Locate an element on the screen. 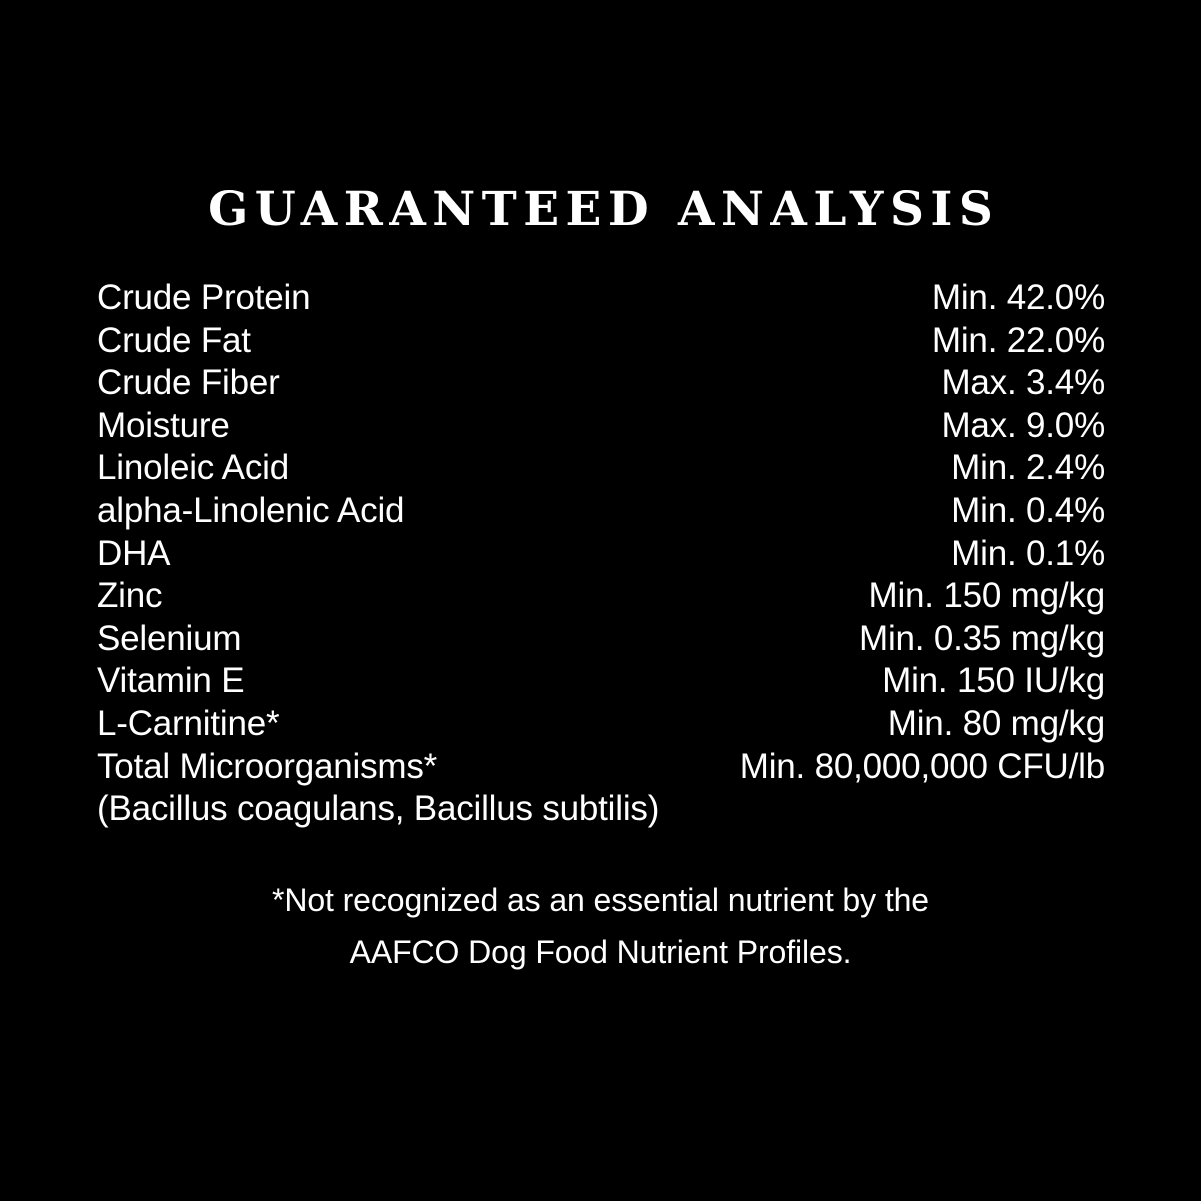  table-row: L-Carnitine* Min. 80 mg/kg is located at coordinates (601, 724).